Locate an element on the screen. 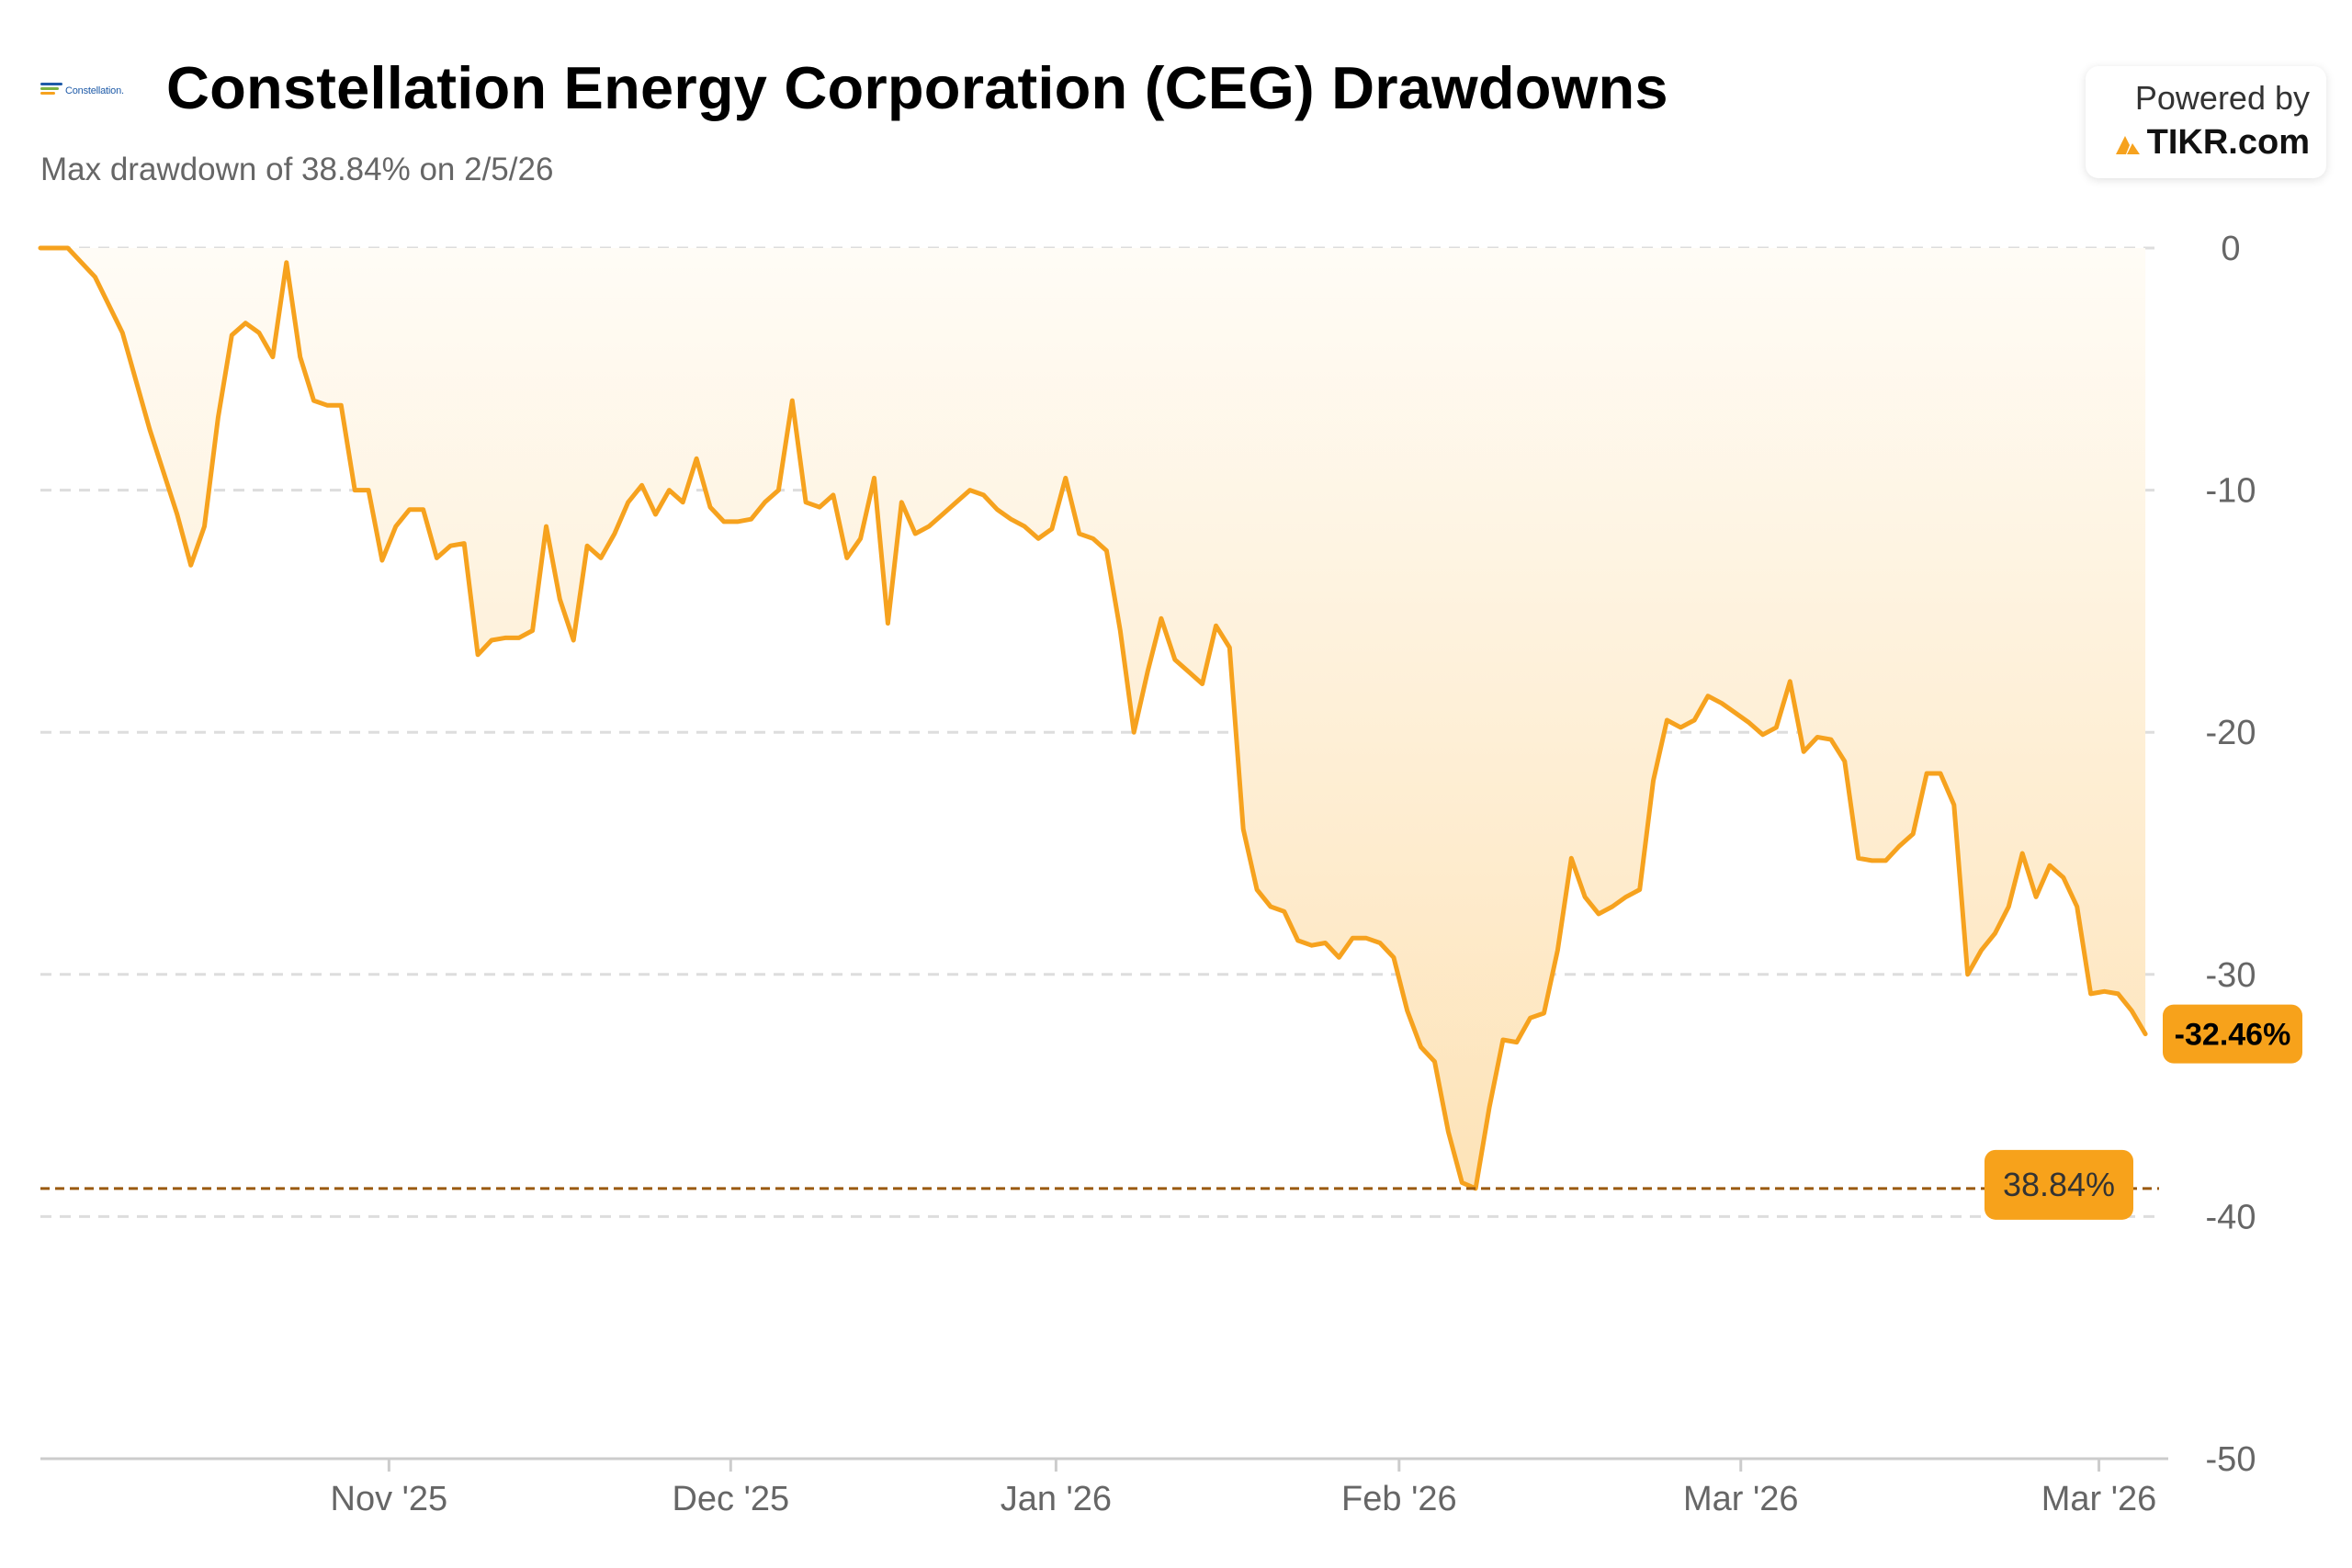  y-tick-label: -10 is located at coordinates (2231, 492).